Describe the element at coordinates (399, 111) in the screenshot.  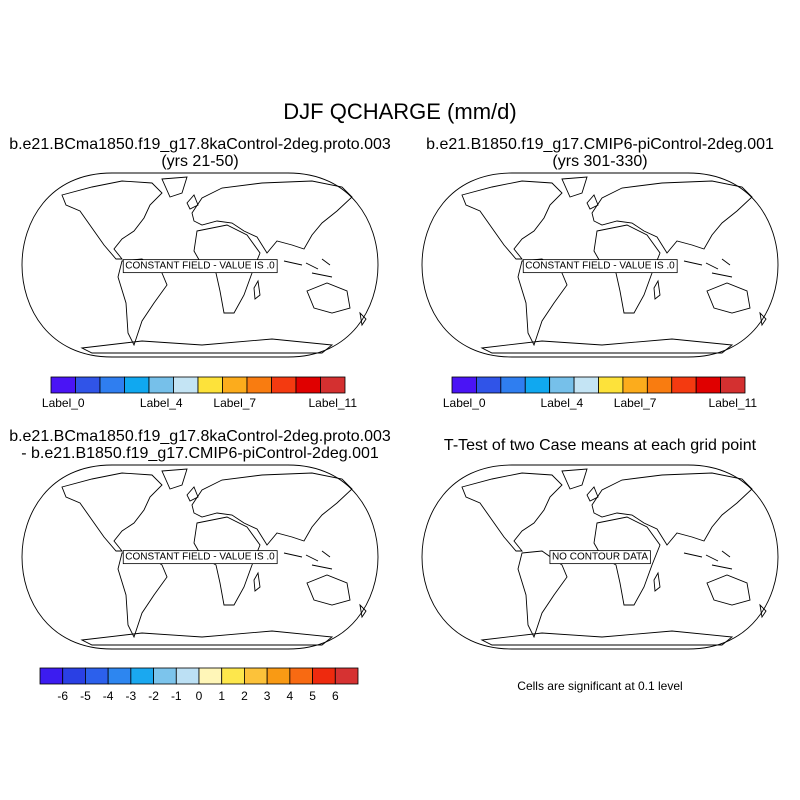
I see `figure-title: DJF QCHARGE (mm/d)` at that location.